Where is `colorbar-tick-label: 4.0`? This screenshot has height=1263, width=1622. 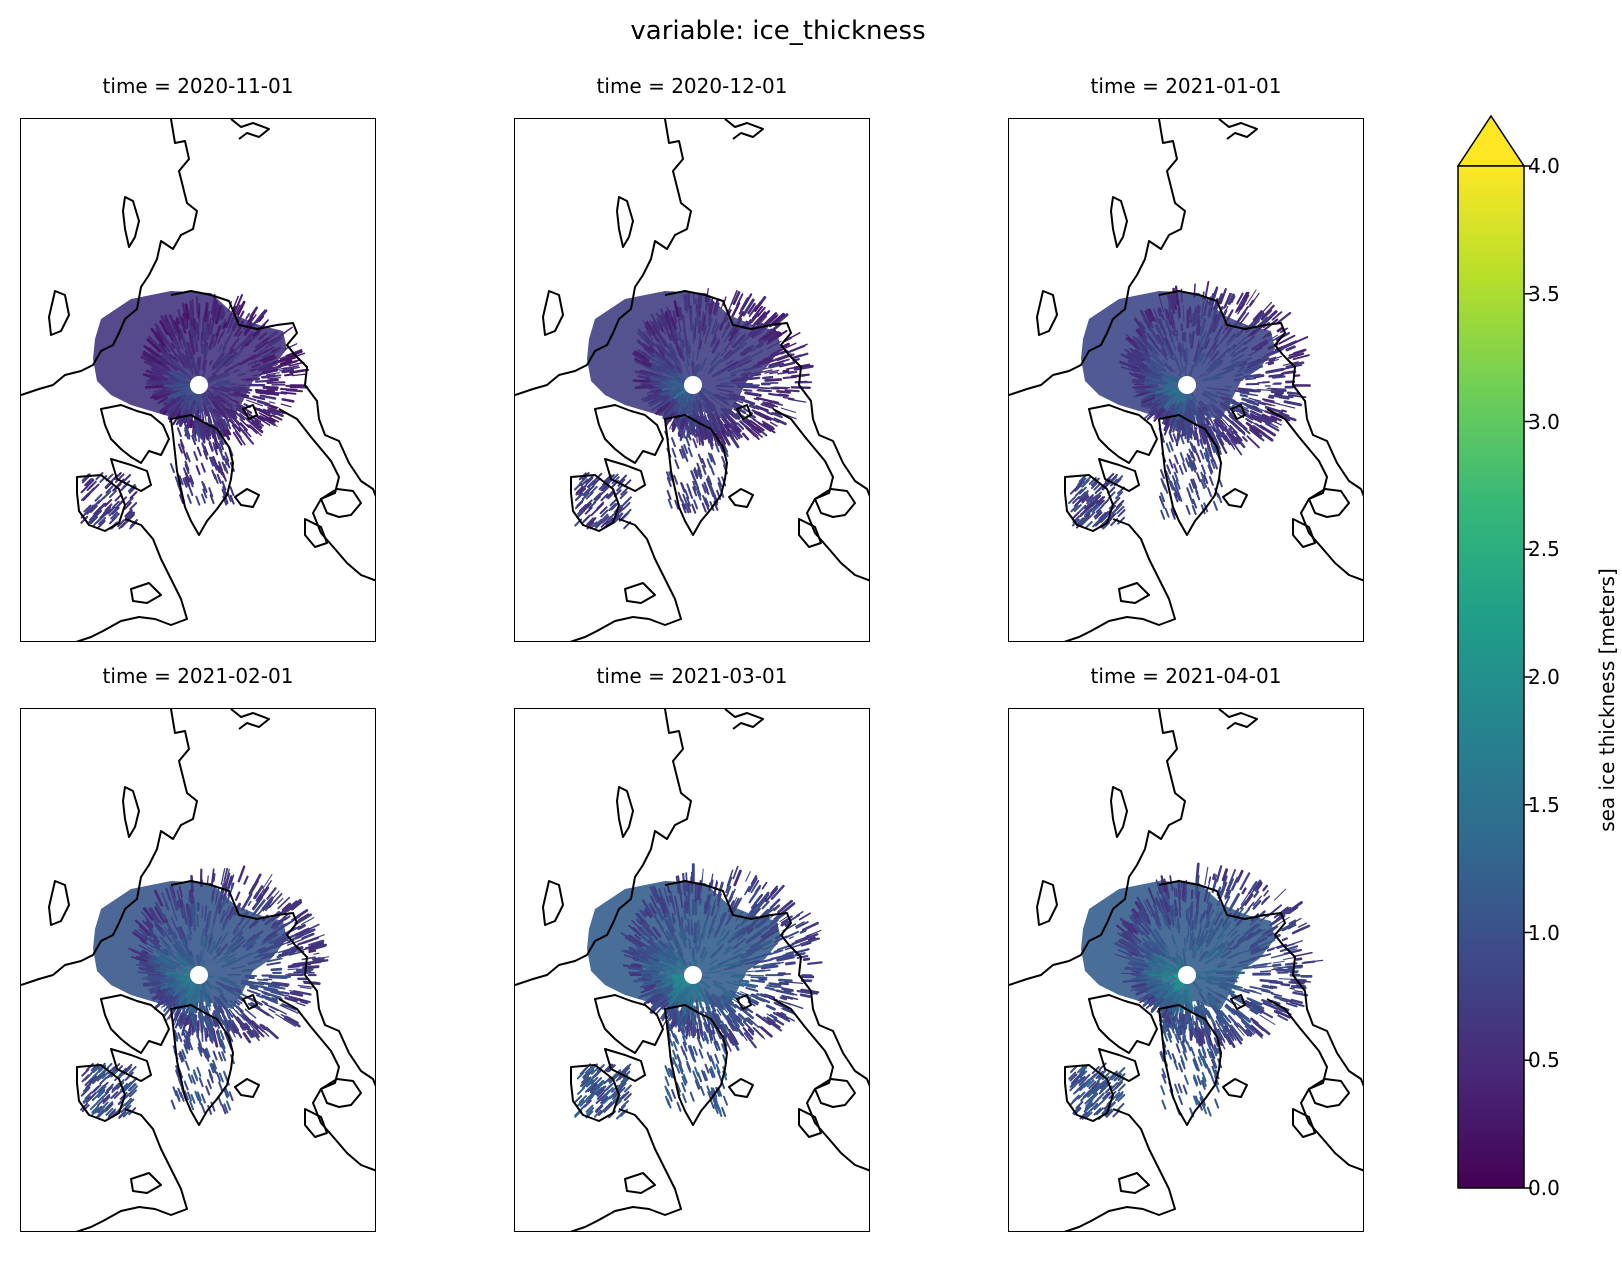
colorbar-tick-label: 4.0 is located at coordinates (1544, 166).